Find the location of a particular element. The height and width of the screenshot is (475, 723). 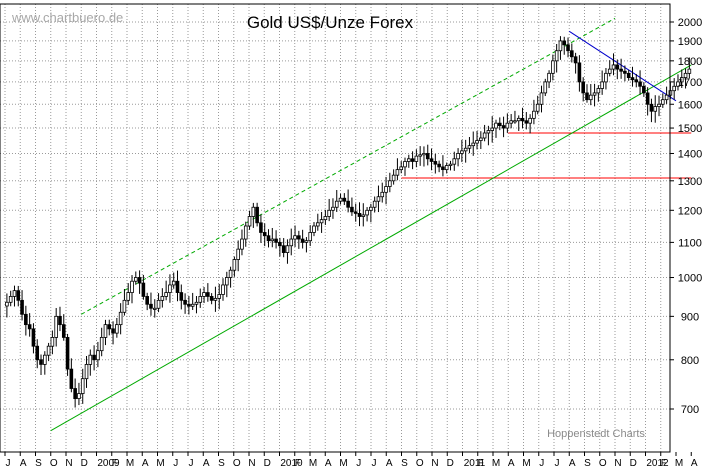

x-tick-label: 2012 is located at coordinates (657, 463).